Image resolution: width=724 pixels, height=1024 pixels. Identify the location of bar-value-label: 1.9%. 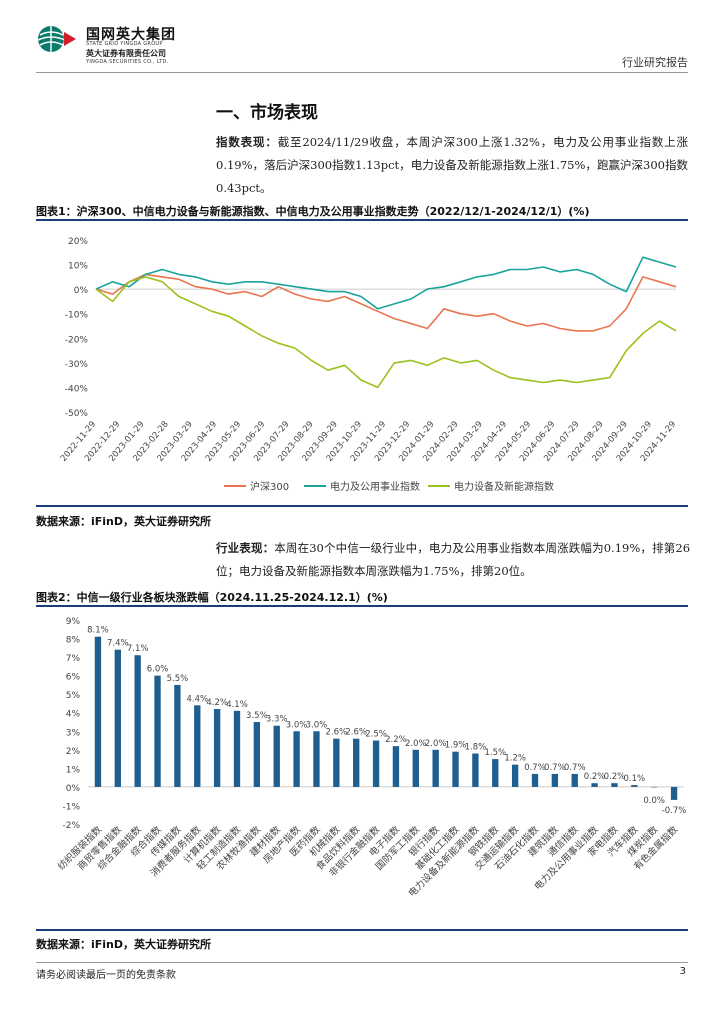
(456, 746).